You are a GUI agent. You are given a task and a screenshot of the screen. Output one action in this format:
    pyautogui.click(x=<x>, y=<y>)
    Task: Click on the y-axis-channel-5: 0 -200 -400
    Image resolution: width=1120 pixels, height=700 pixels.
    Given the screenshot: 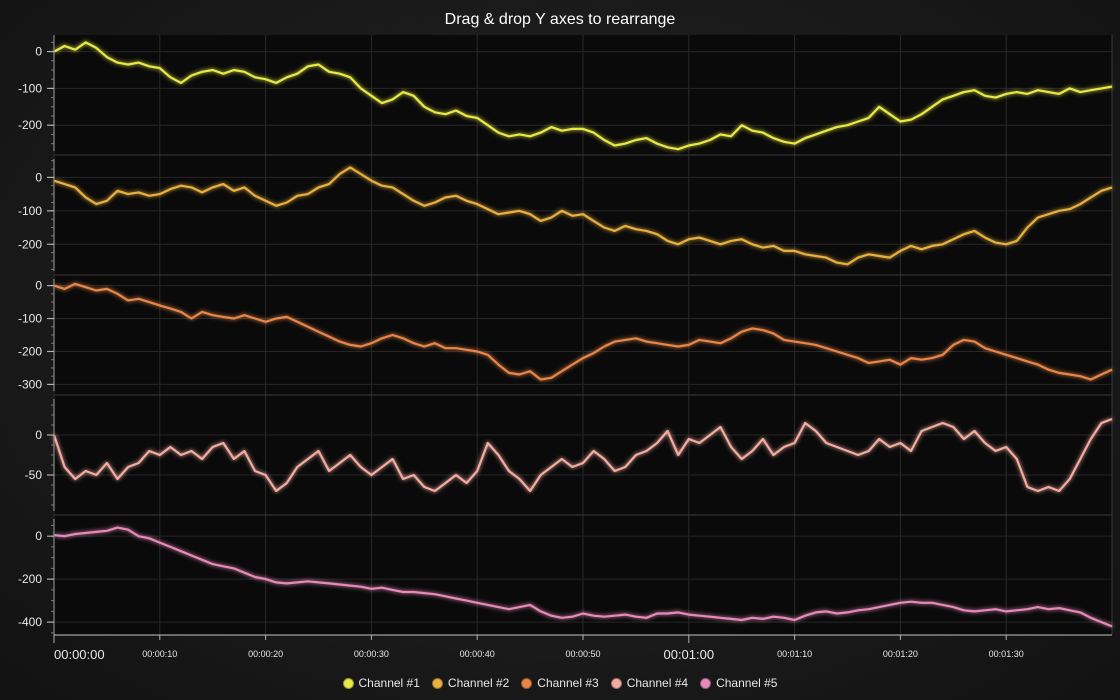 What is the action you would take?
    pyautogui.click(x=36, y=577)
    